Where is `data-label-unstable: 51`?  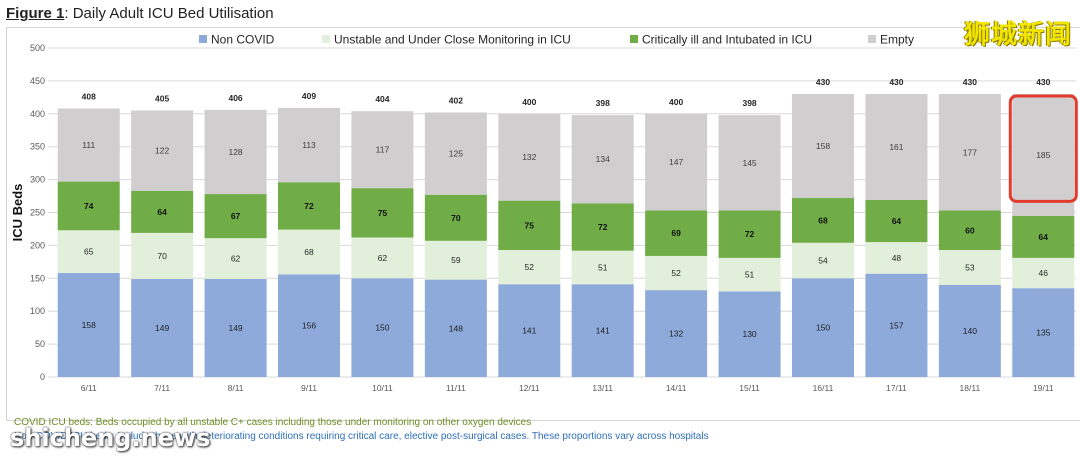 data-label-unstable: 51 is located at coordinates (603, 267).